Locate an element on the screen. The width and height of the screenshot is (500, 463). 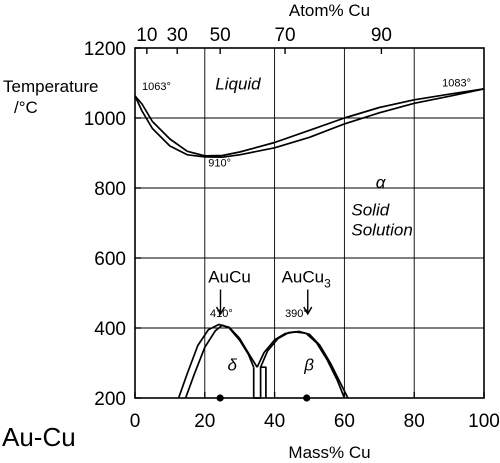
x-tick-label: 0 is located at coordinates (135, 421).